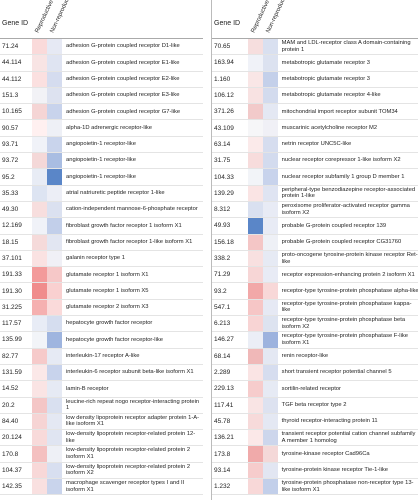 Image resolution: width=418 pixels, height=500 pixels. What do you see at coordinates (222, 487) in the screenshot?
I see `gene-id: 1.232` at bounding box center [222, 487].